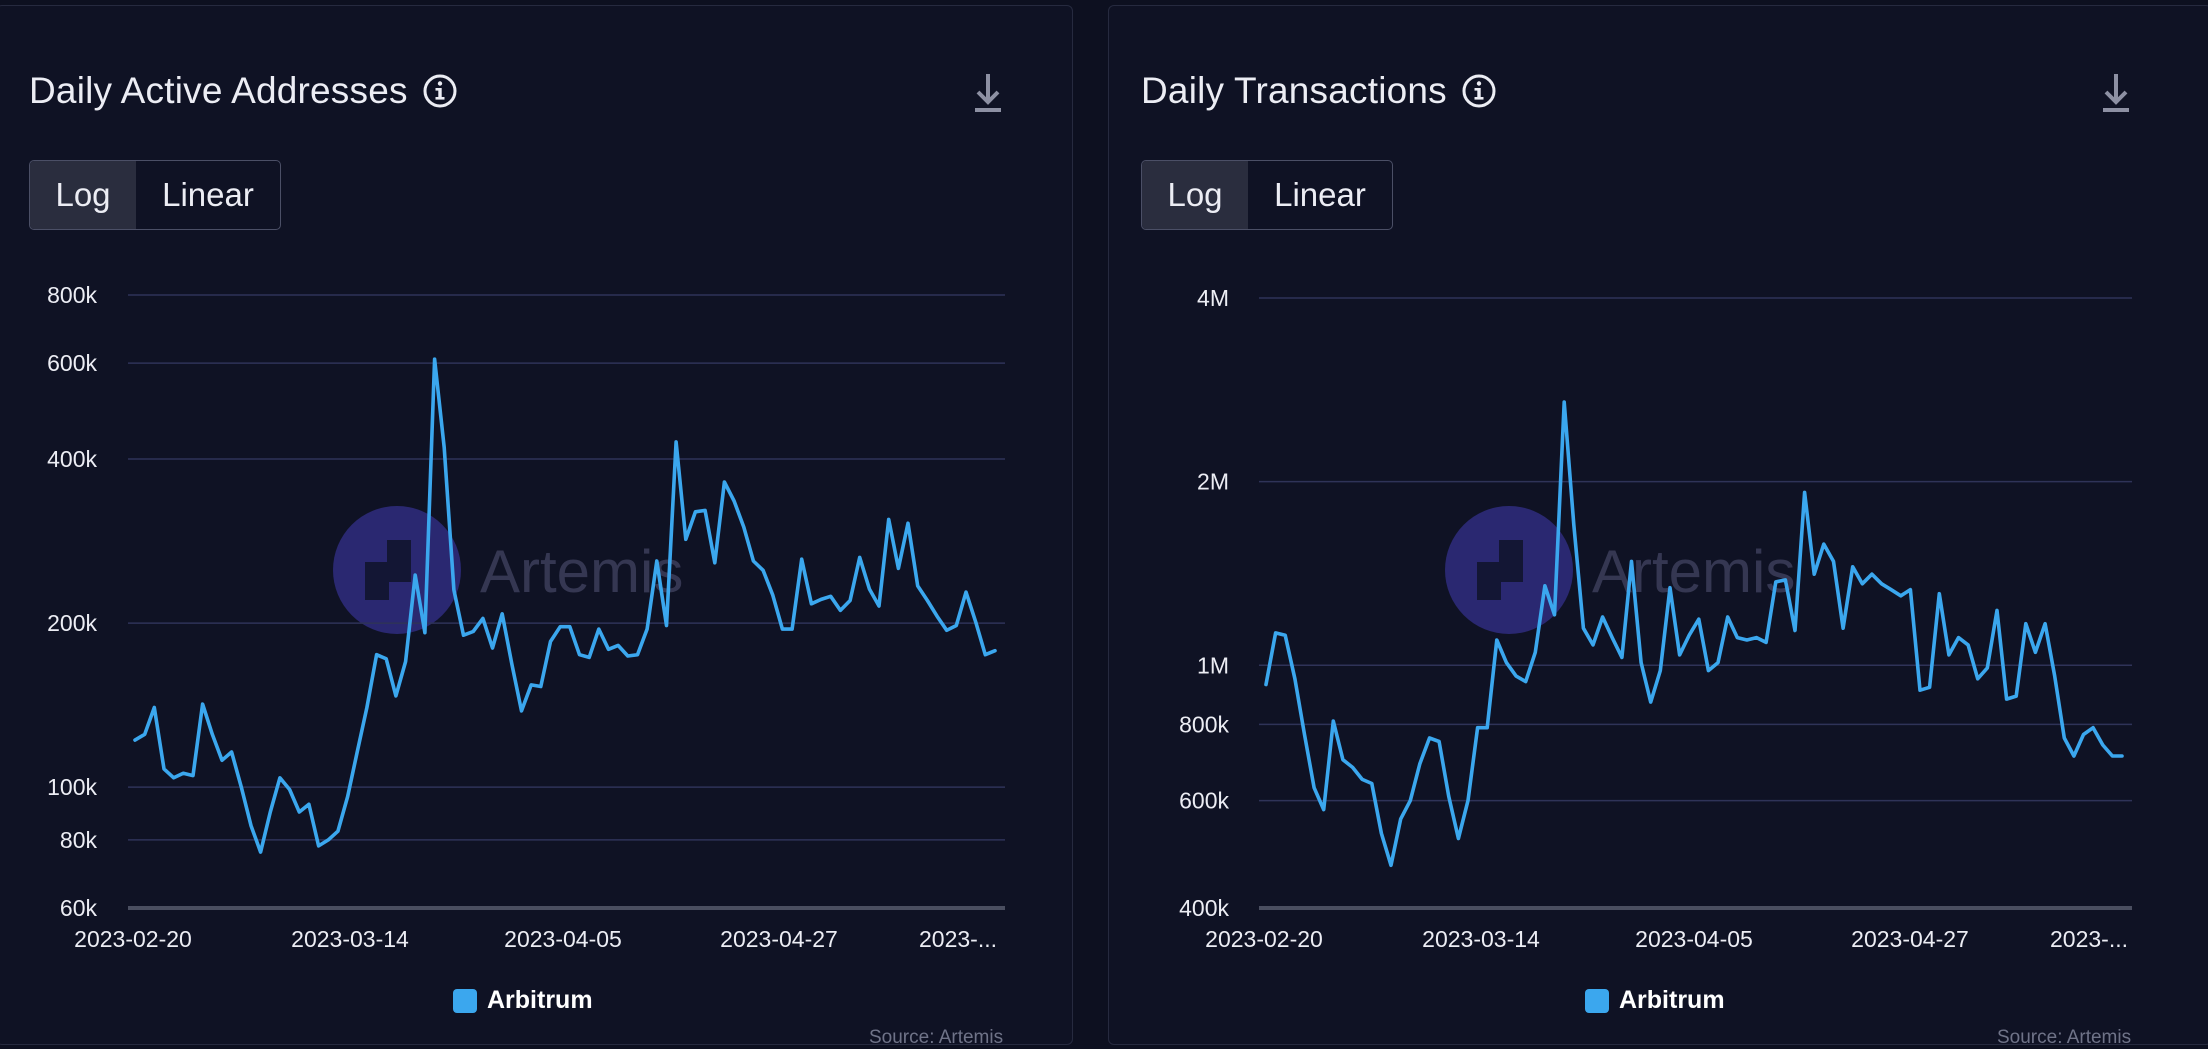  I want to click on panel-title-row: Daily Active Addresses, so click(243, 91).